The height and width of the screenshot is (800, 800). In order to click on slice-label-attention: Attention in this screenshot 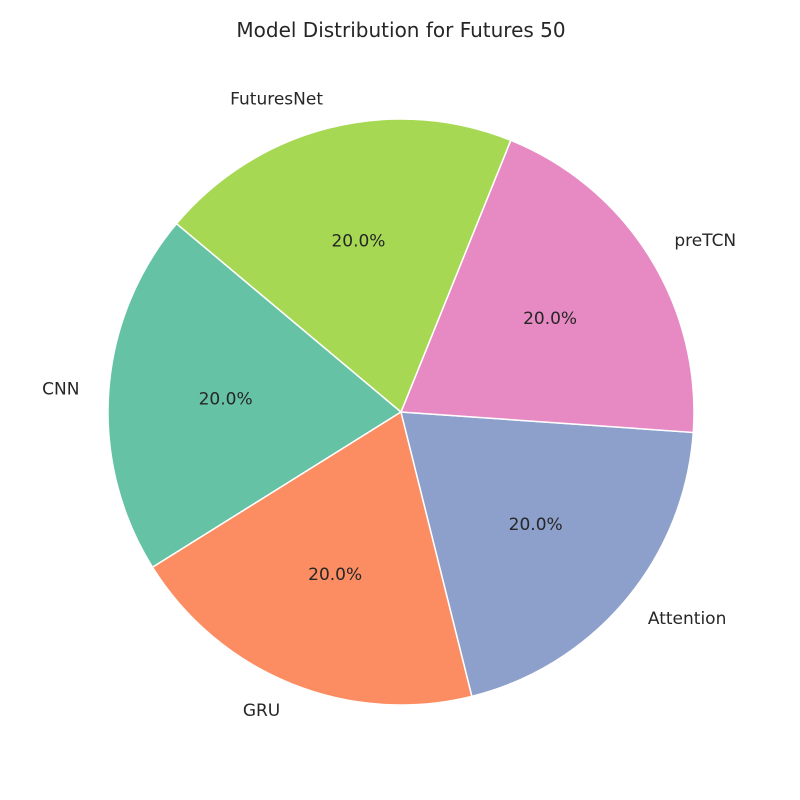, I will do `click(687, 619)`.